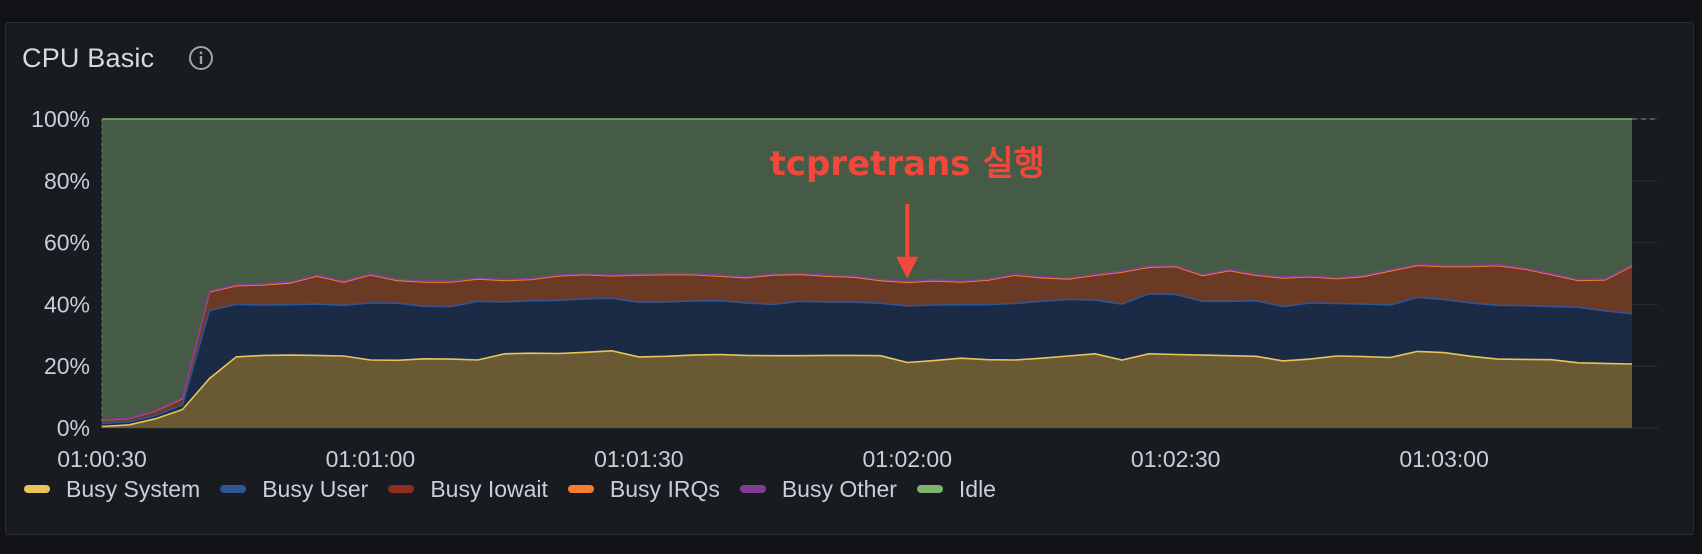 The width and height of the screenshot is (1702, 554). Describe the element at coordinates (1176, 459) in the screenshot. I see `x-tick-label: 01:02:30` at that location.